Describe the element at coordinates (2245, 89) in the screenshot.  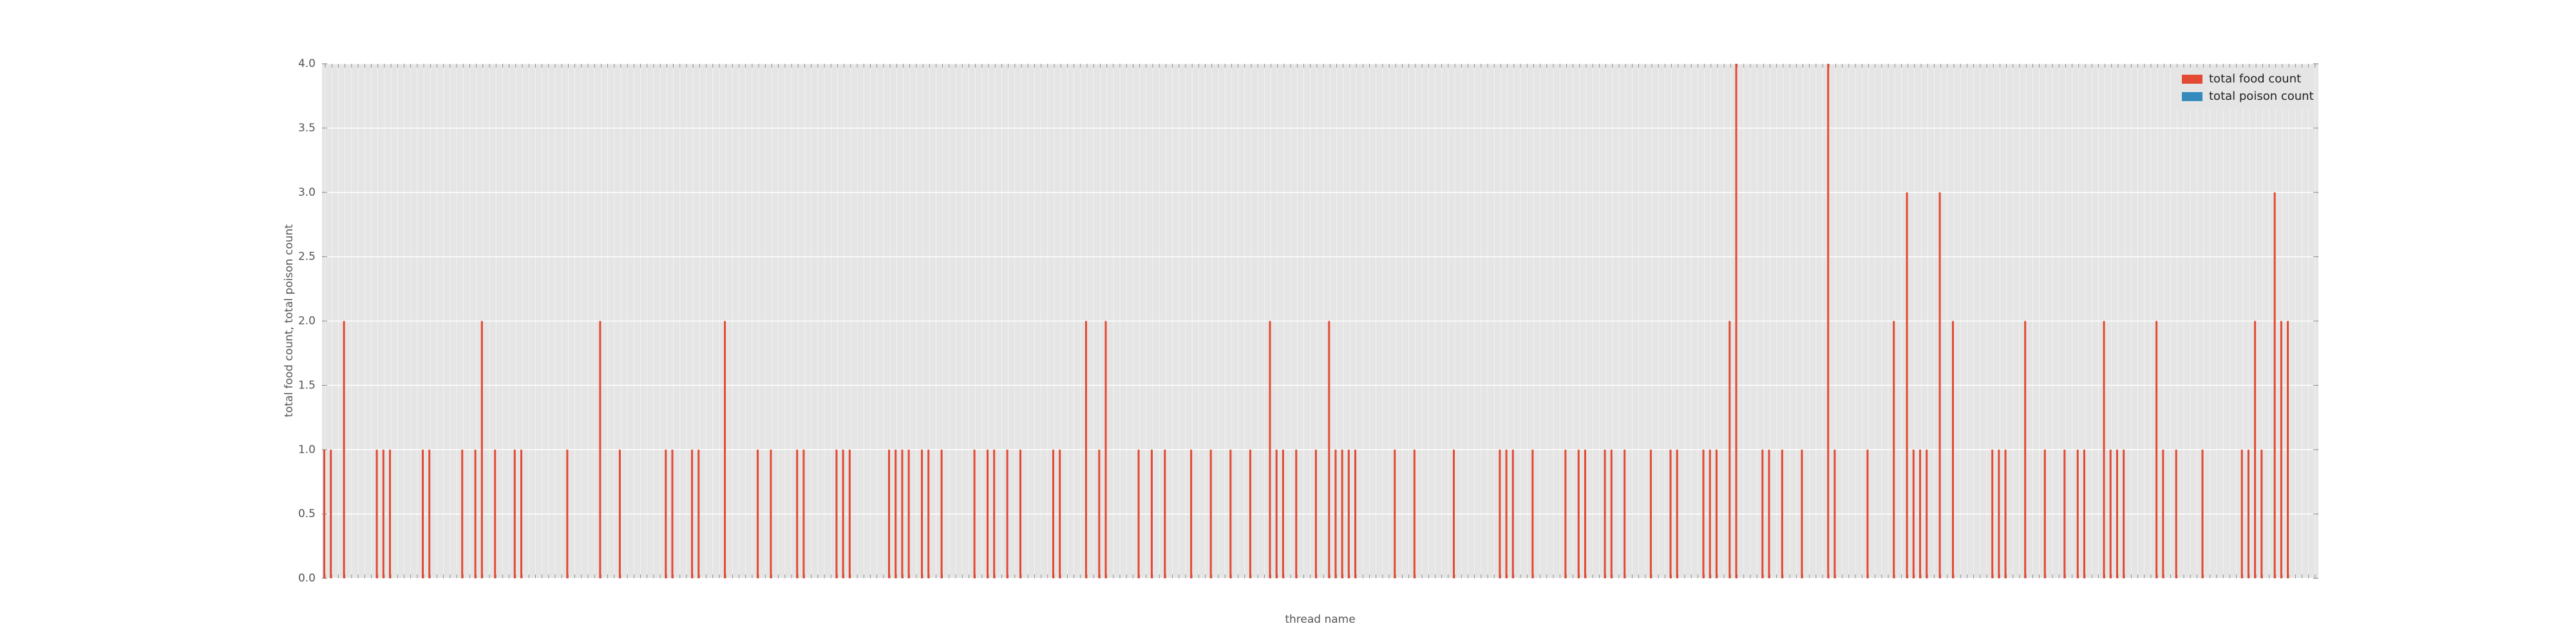
I see `legend: total food count total poison count` at that location.